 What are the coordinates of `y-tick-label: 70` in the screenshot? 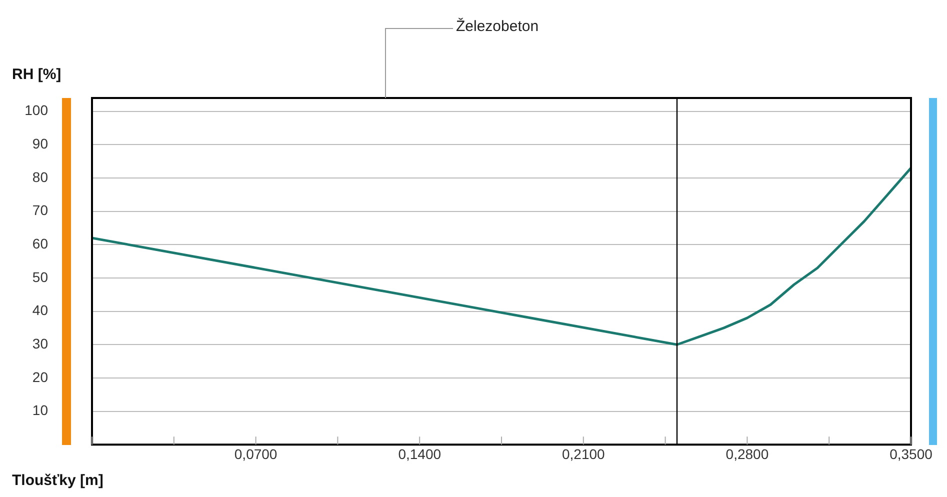 It's located at (40, 210).